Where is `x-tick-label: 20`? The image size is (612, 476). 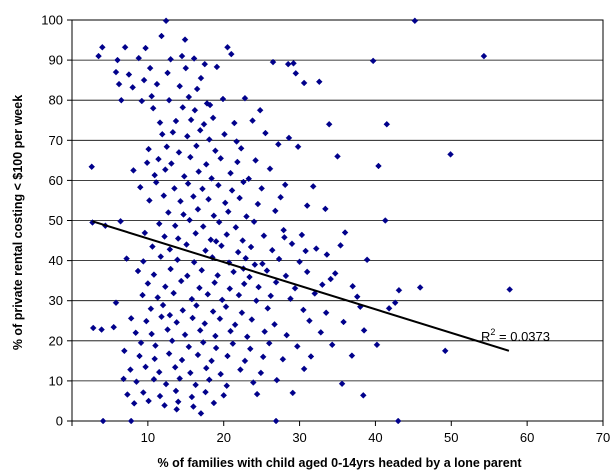
x-tick-label: 20 is located at coordinates (223, 437).